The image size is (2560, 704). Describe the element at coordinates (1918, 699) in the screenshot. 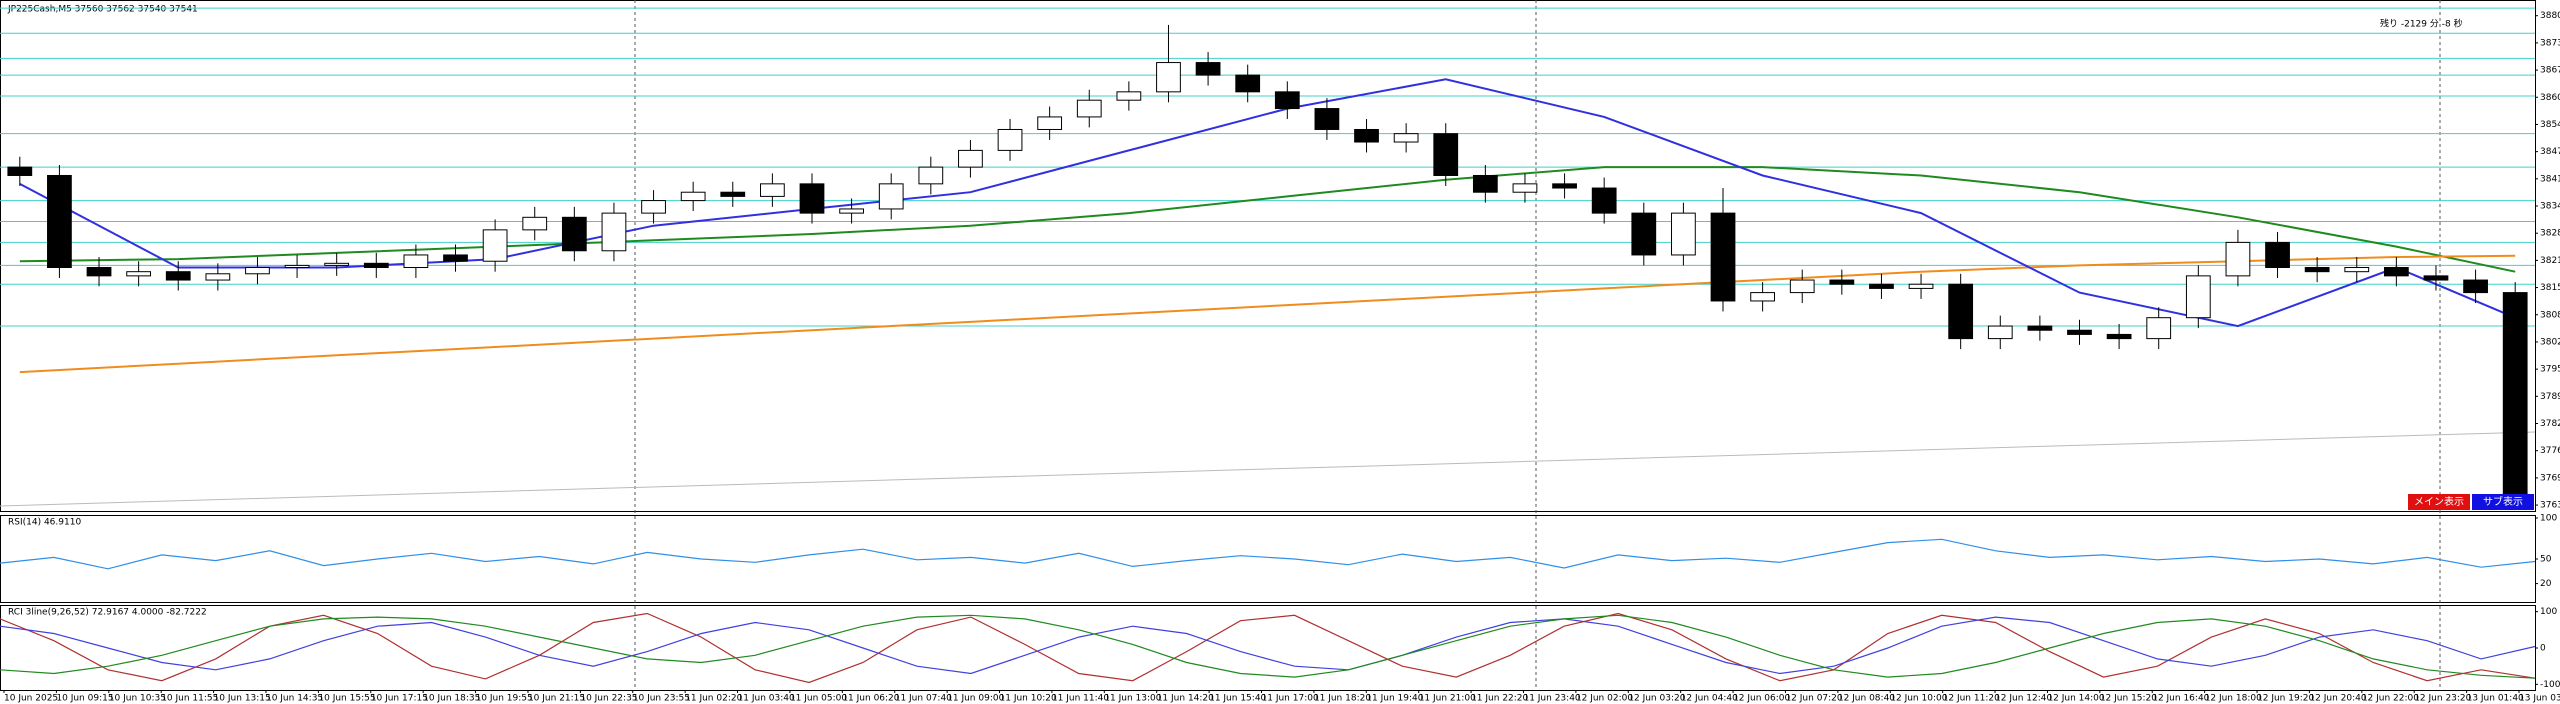

I see `x-tick-label: 12 Jun 10:00` at that location.